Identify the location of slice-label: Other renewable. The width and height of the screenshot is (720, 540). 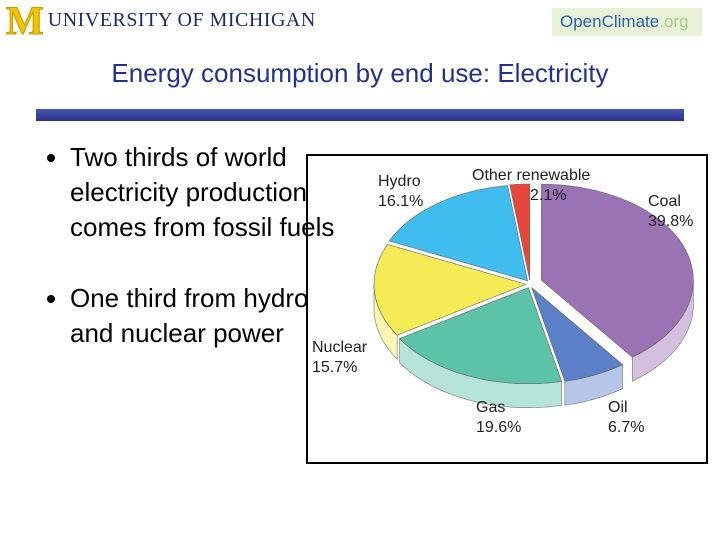
(531, 175).